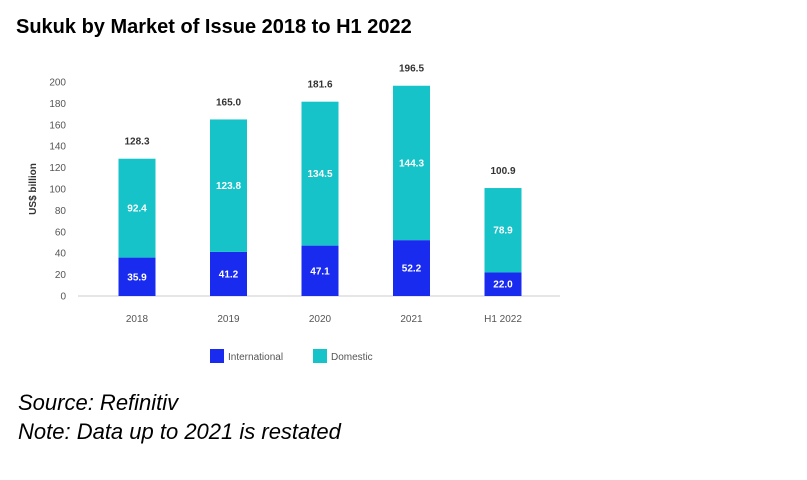 This screenshot has height=480, width=807. I want to click on data-label-international: 52.2, so click(412, 269).